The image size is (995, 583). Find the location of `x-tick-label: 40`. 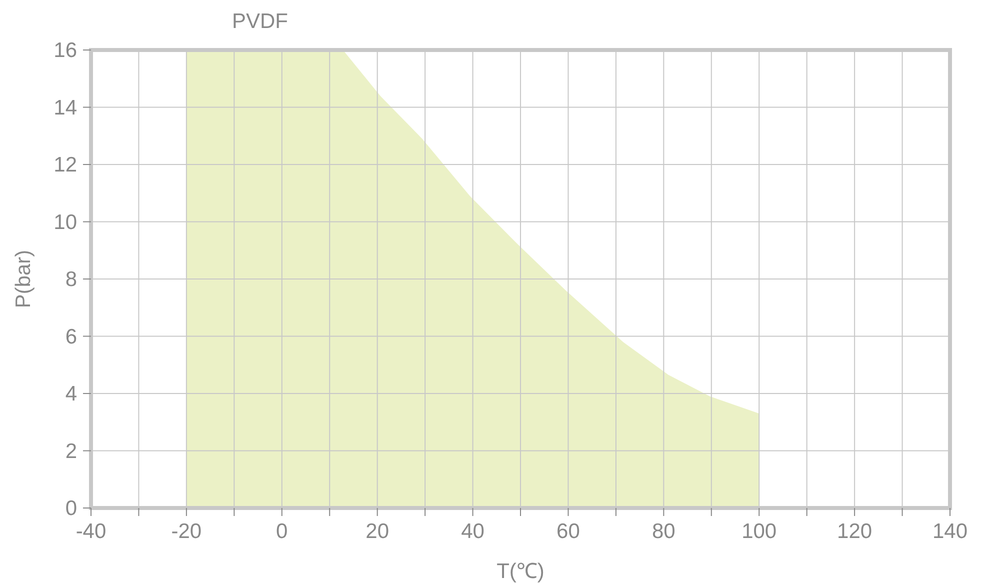

x-tick-label: 40 is located at coordinates (472, 531).